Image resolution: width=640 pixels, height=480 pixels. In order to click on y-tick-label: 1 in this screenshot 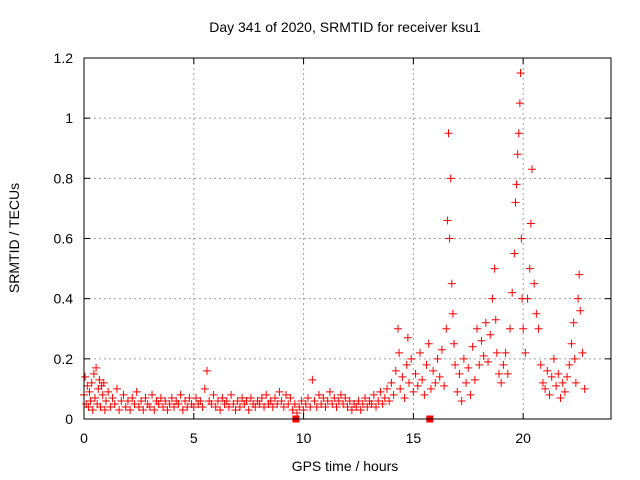, I will do `click(69, 118)`.